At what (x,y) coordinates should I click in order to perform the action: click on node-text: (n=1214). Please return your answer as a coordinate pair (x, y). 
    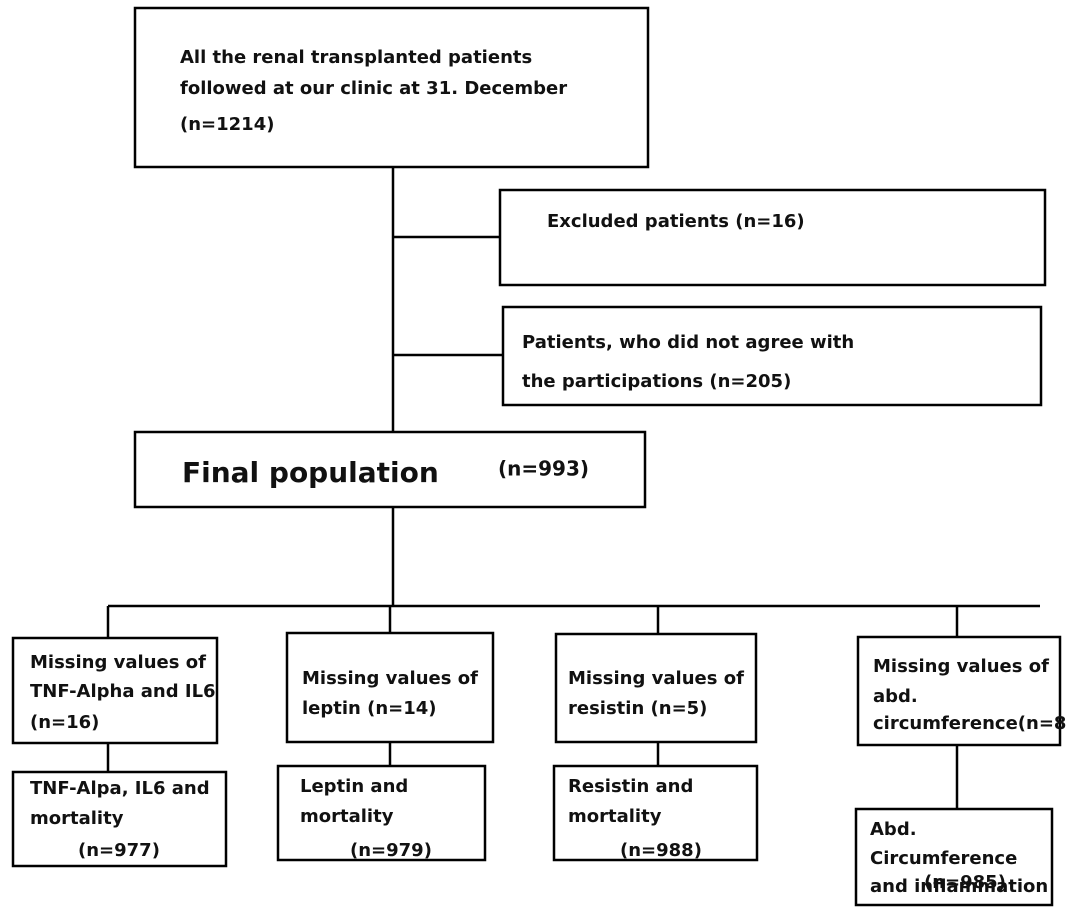
    Looking at the image, I should click on (227, 124).